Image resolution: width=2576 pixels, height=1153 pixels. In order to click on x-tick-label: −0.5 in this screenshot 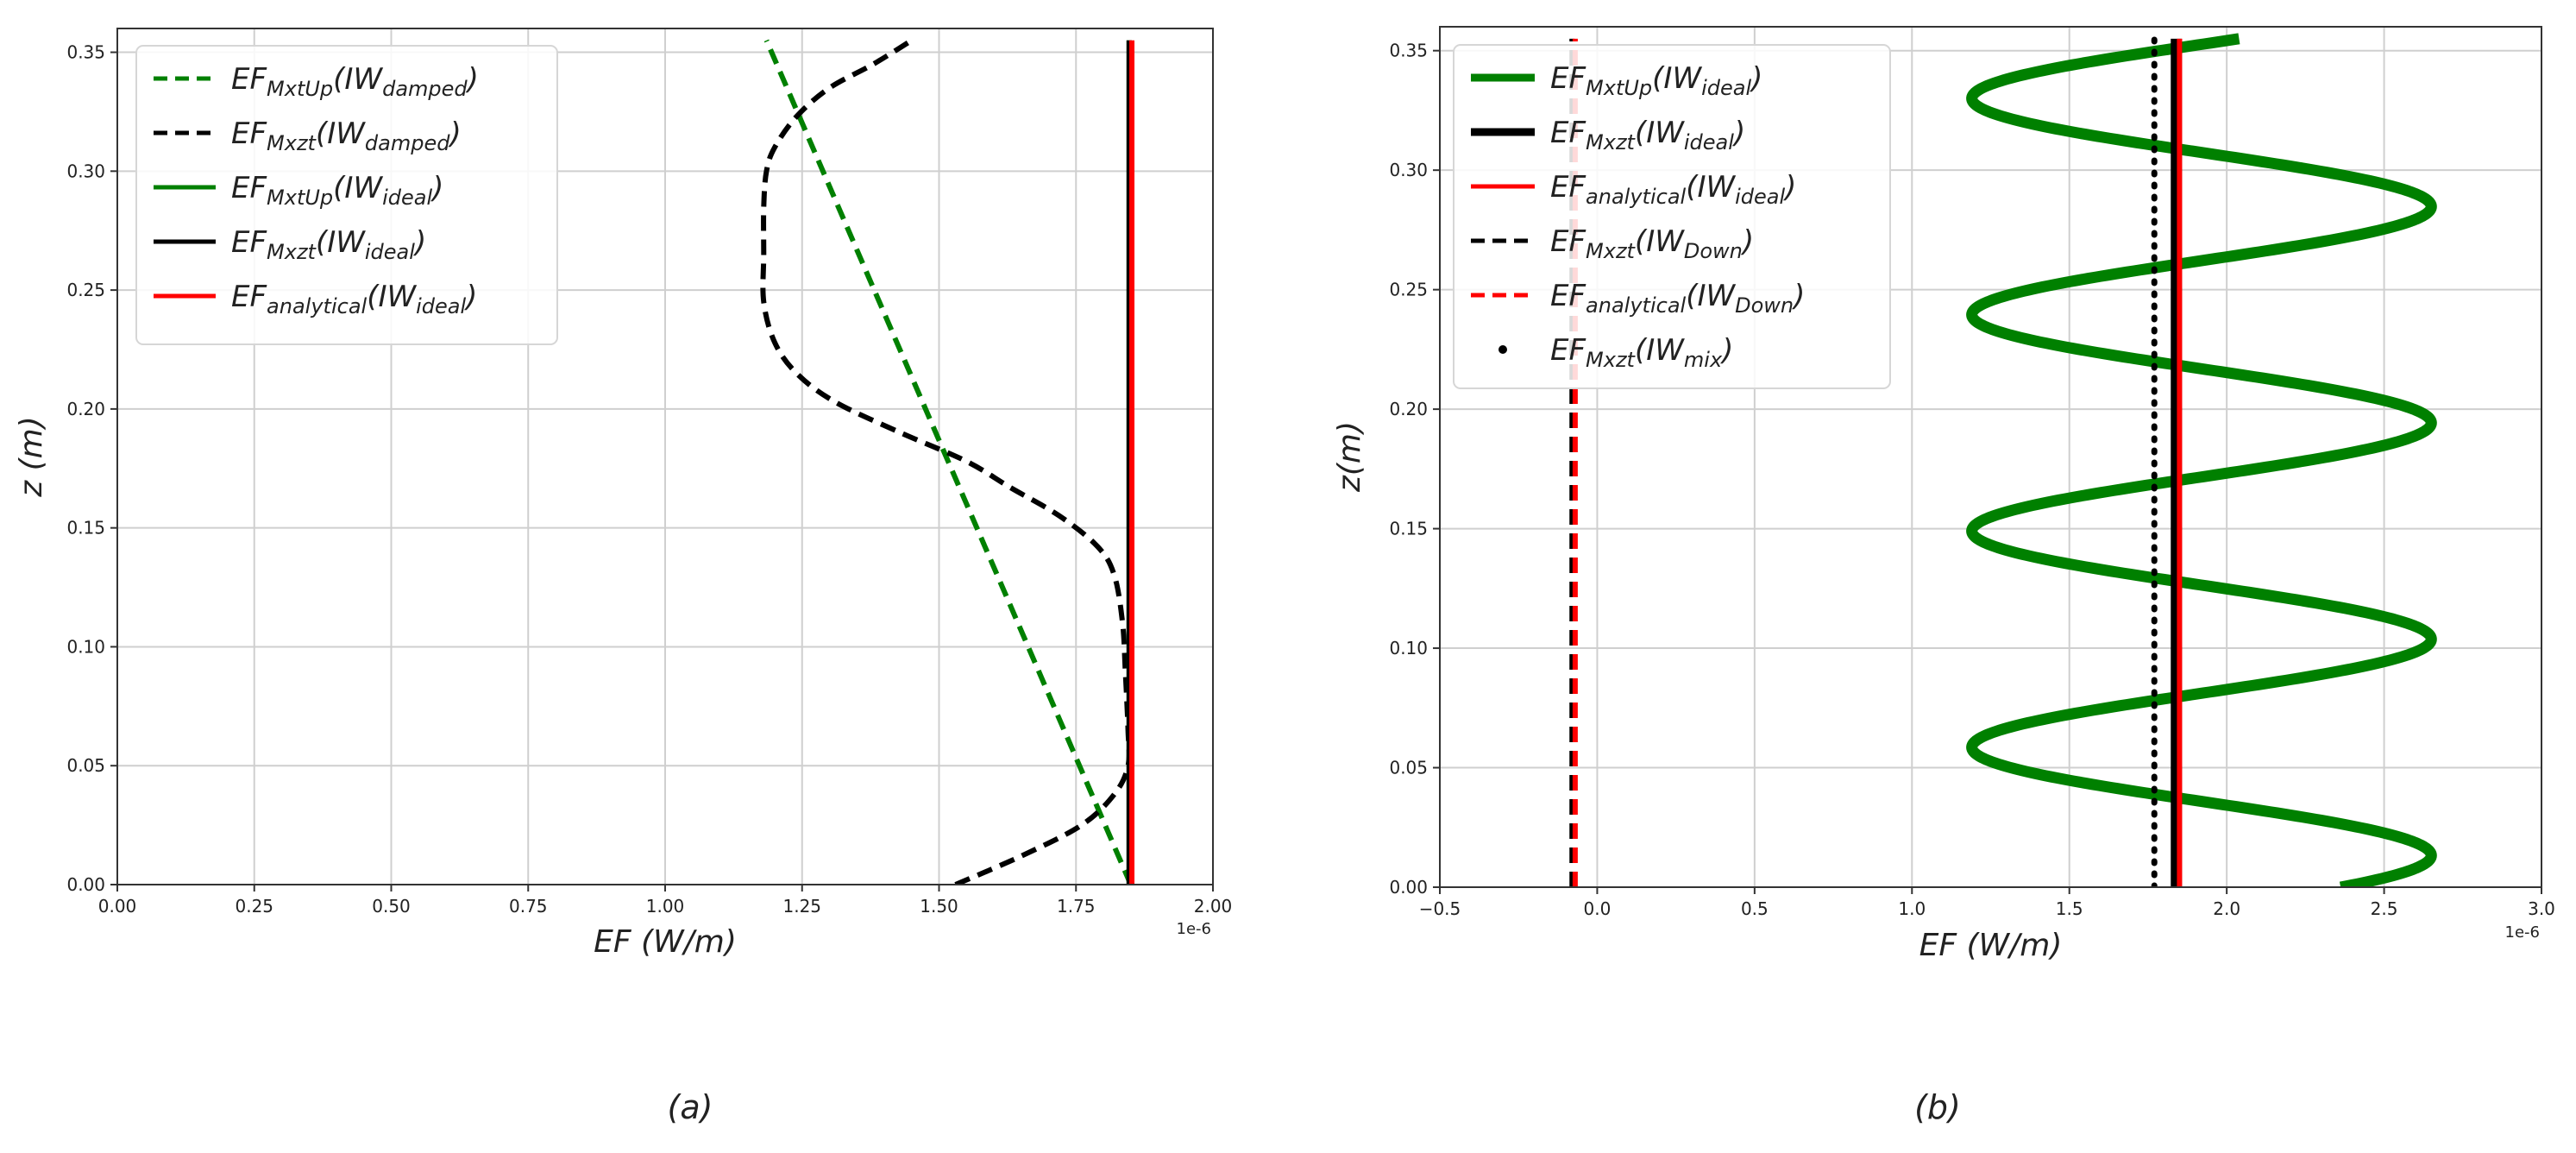, I will do `click(1440, 908)`.